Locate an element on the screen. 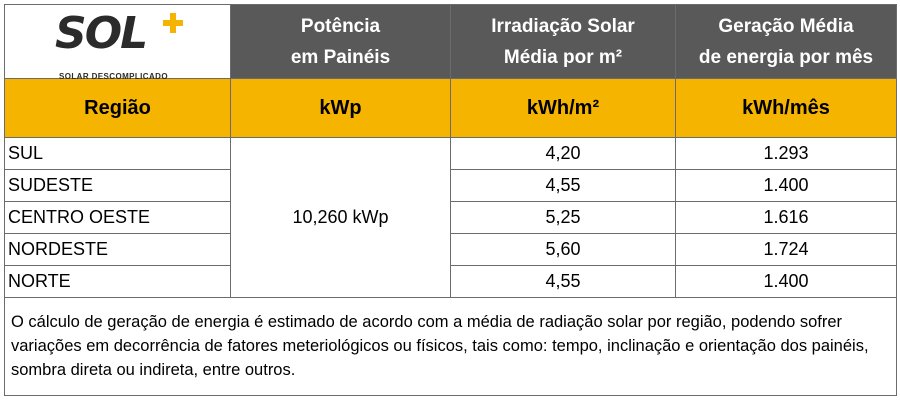 The width and height of the screenshot is (900, 400). region-cell: NORDESTE is located at coordinates (117, 249).